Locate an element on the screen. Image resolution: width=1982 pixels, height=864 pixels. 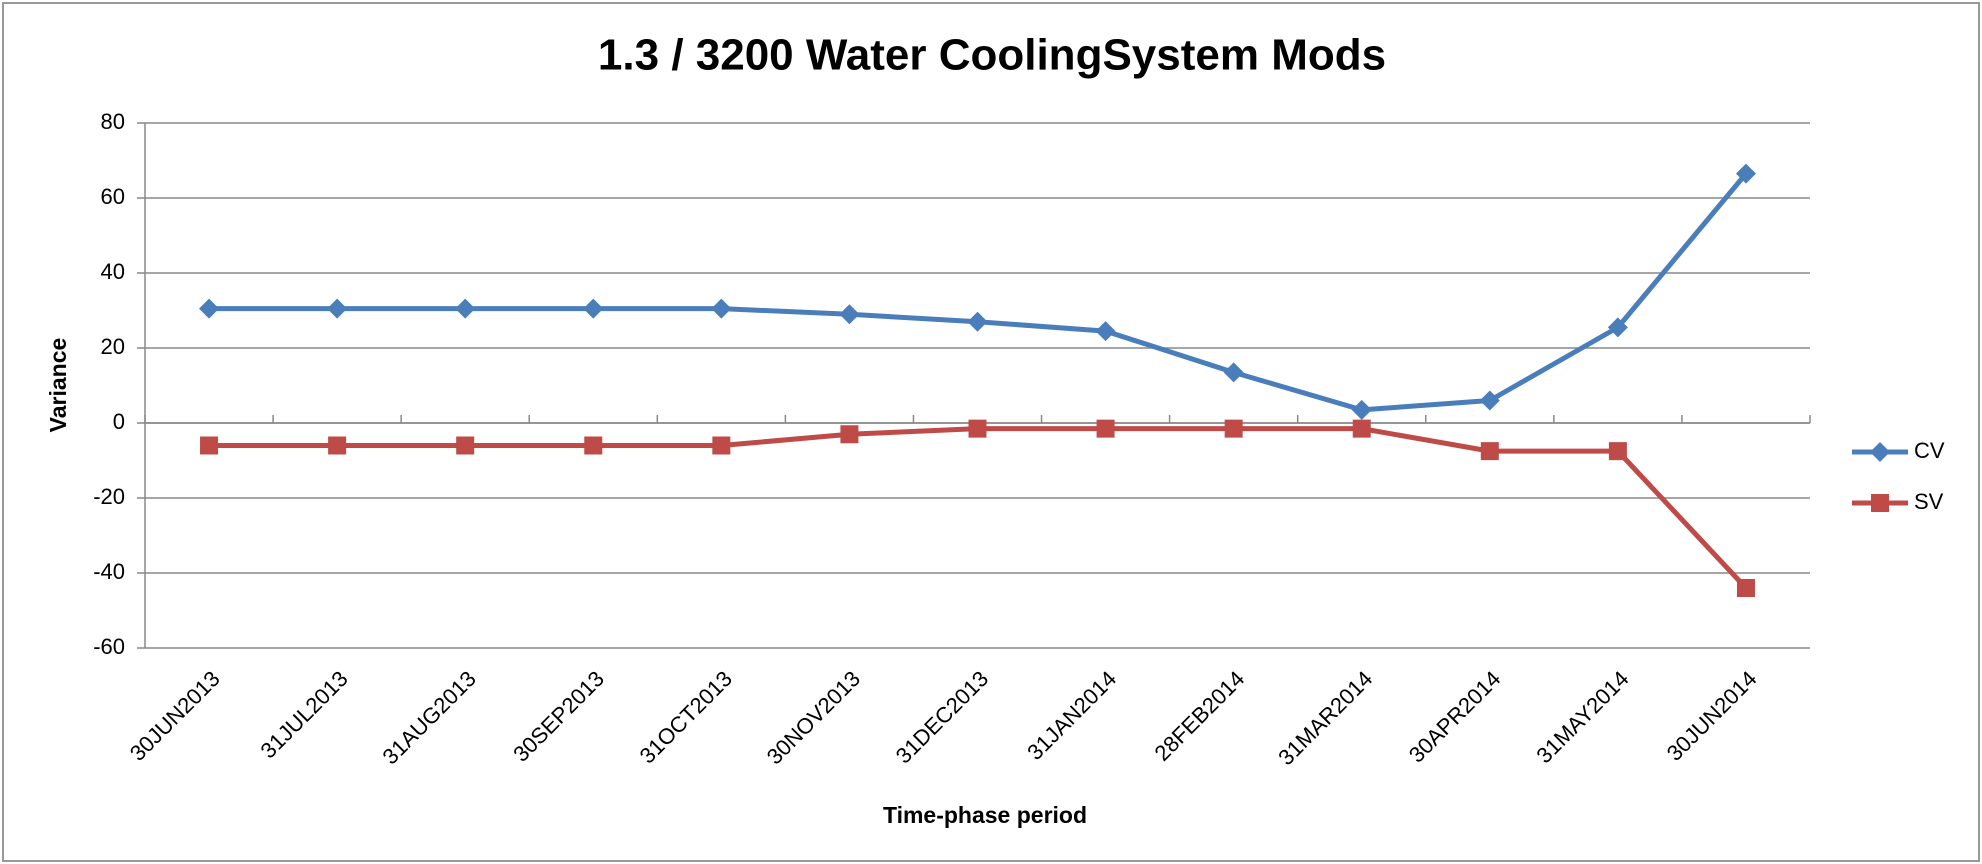
y-tick-label: -60 is located at coordinates (109, 646).